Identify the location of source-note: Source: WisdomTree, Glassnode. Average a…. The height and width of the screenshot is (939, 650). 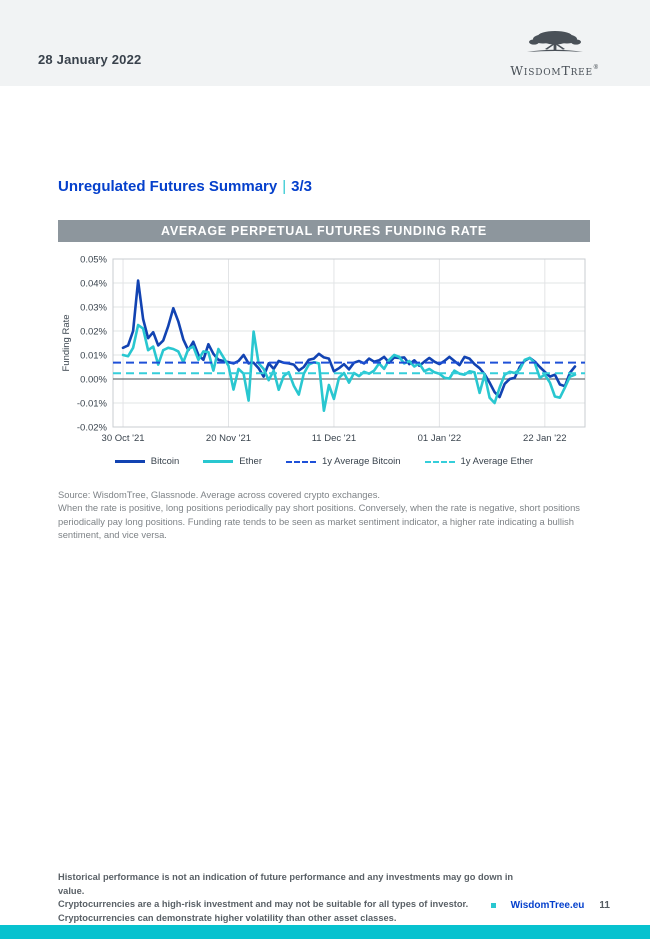
(334, 515).